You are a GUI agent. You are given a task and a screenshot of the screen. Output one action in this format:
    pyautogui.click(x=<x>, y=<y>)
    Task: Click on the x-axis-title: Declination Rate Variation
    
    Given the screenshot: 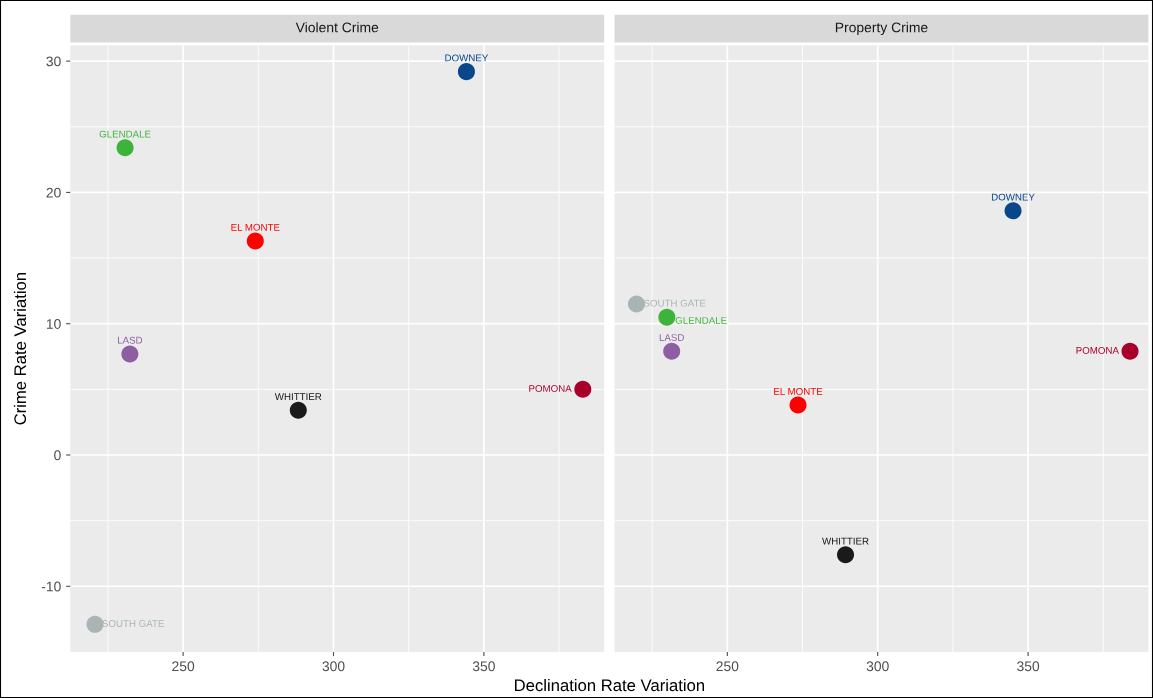 What is the action you would take?
    pyautogui.click(x=610, y=685)
    